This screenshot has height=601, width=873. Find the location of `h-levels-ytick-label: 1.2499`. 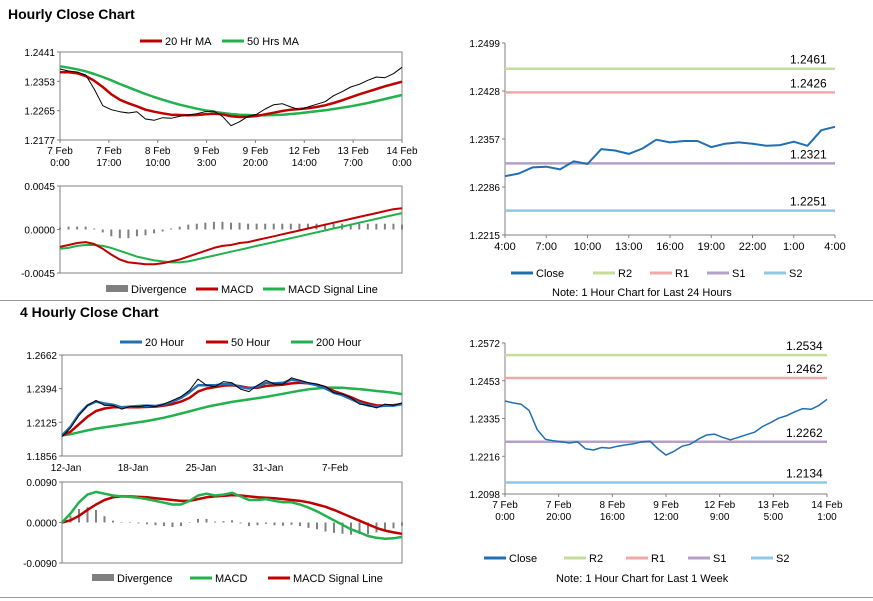

h-levels-ytick-label: 1.2499 is located at coordinates (484, 44).